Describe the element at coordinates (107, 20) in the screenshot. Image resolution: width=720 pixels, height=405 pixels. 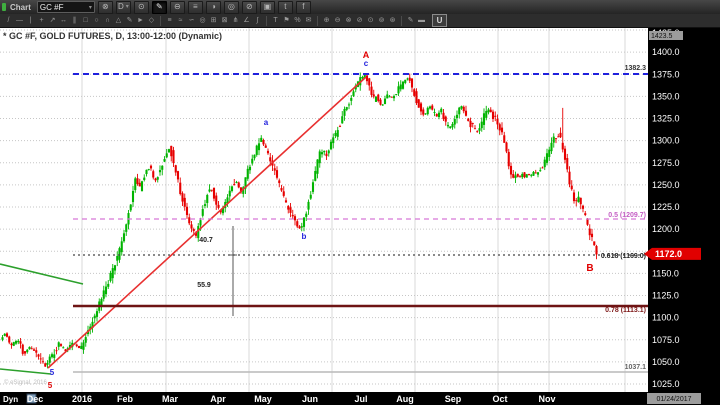
I see `arc-tool-icon: ∩` at that location.